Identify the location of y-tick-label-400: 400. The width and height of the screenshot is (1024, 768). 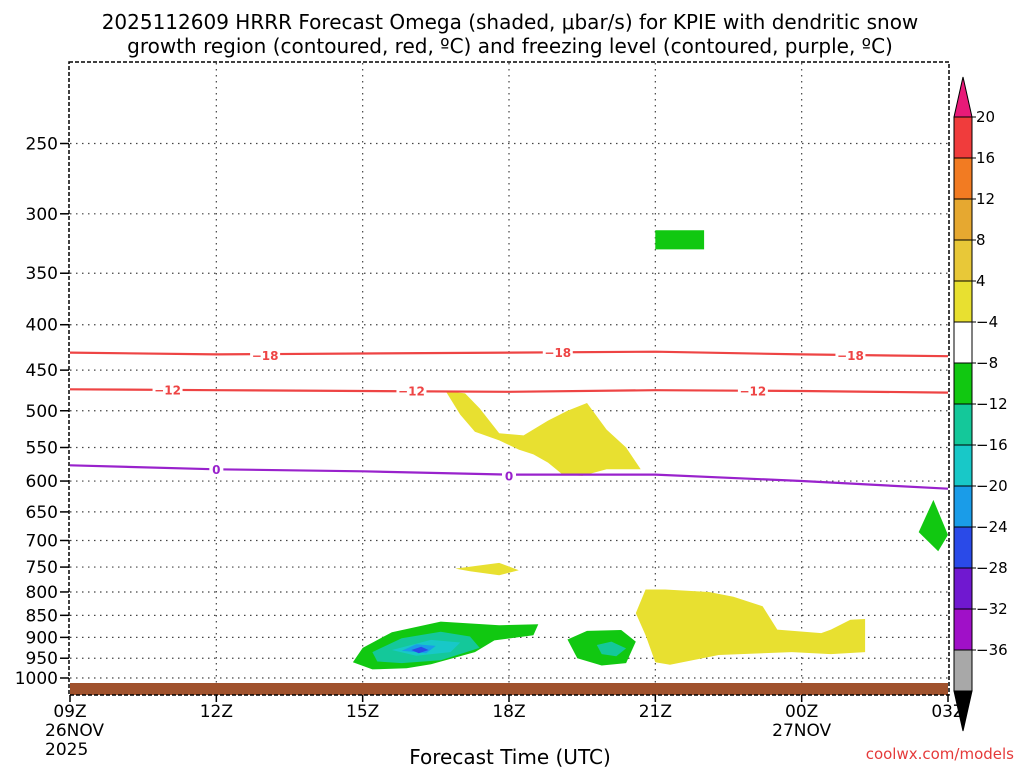
(42, 326).